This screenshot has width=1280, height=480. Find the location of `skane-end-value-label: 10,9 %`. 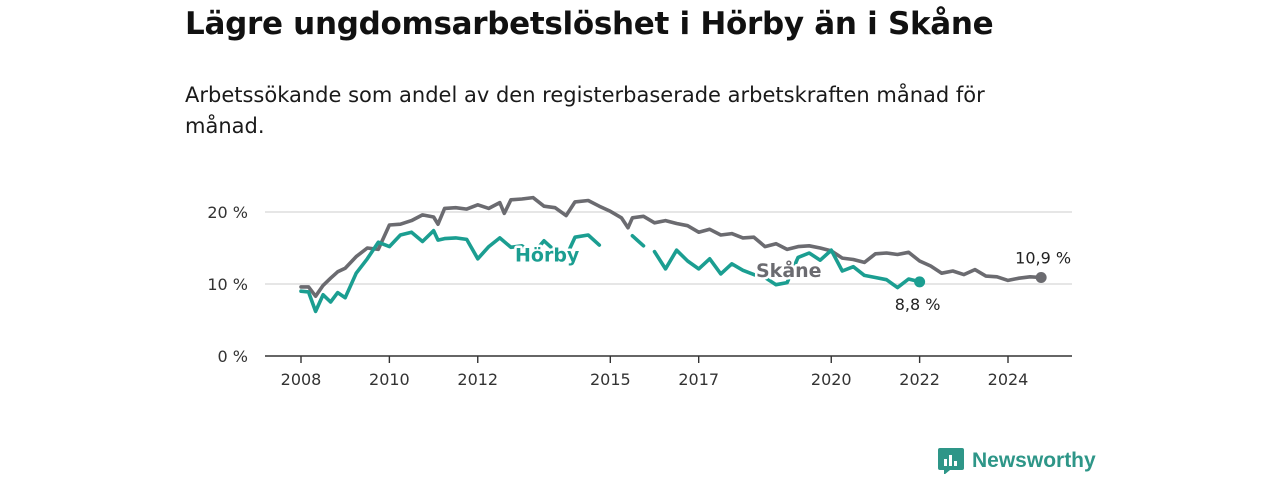

skane-end-value-label: 10,9 % is located at coordinates (1043, 258).